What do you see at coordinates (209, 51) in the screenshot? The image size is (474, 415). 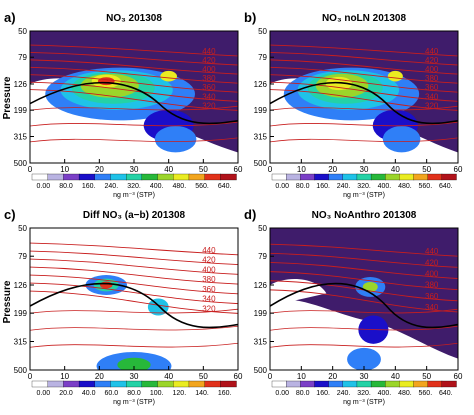 I see `contour-label: 440` at bounding box center [209, 51].